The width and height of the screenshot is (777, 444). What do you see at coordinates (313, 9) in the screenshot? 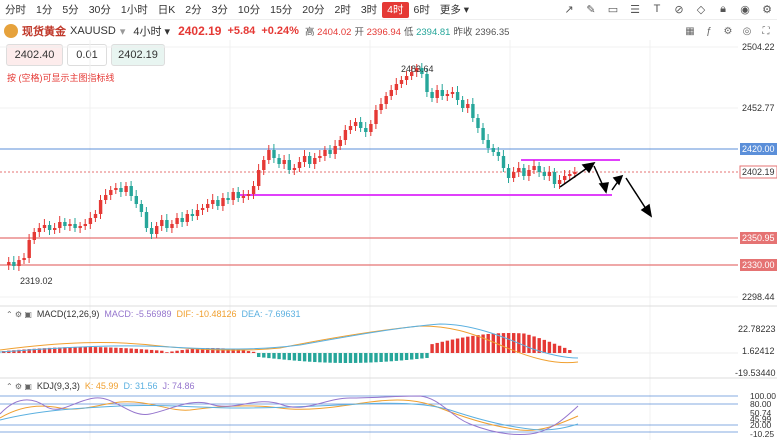
I see `tf-20m: 20分` at bounding box center [313, 9].